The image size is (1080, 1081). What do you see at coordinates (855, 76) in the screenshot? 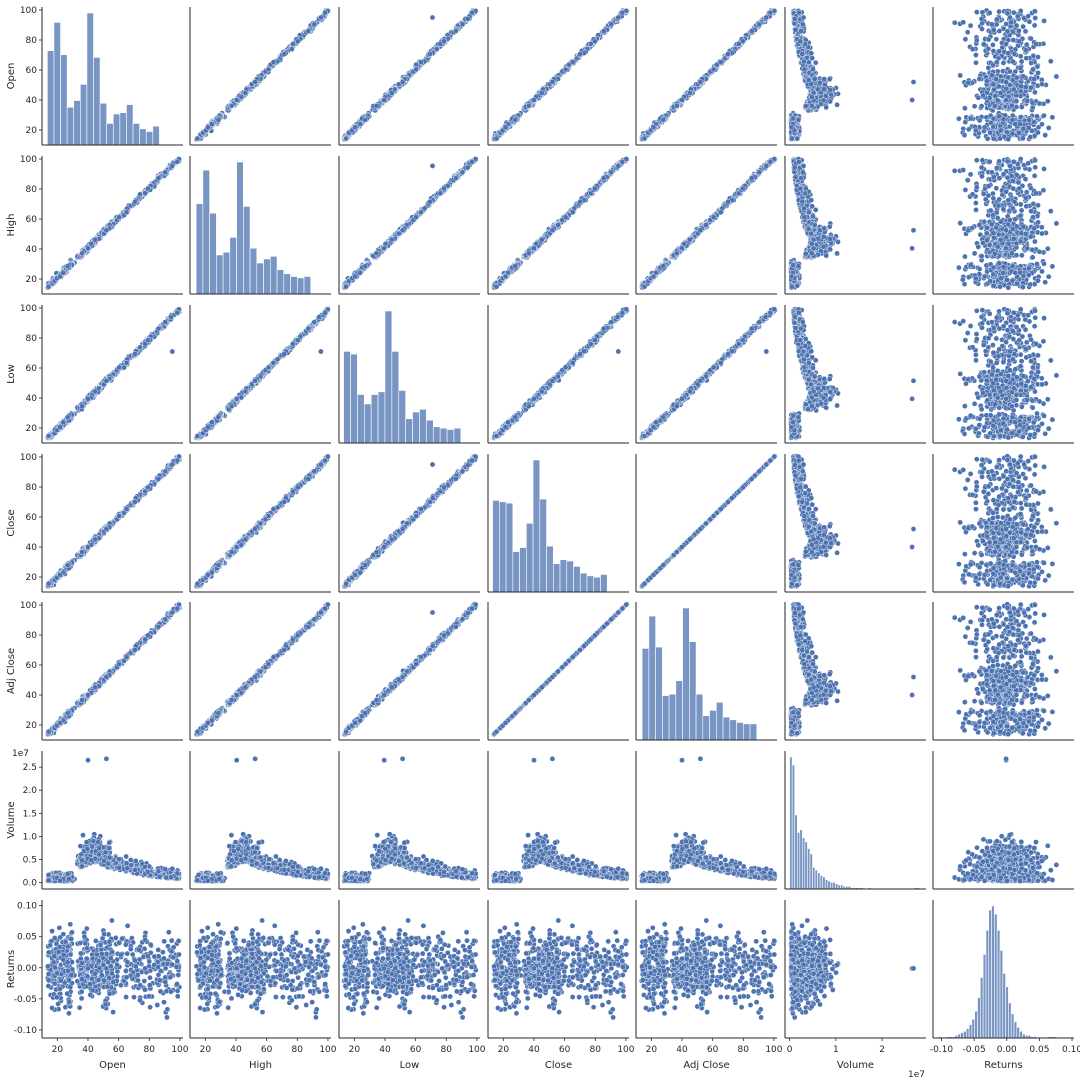
I see `cell-open-vs-volume` at bounding box center [855, 76].